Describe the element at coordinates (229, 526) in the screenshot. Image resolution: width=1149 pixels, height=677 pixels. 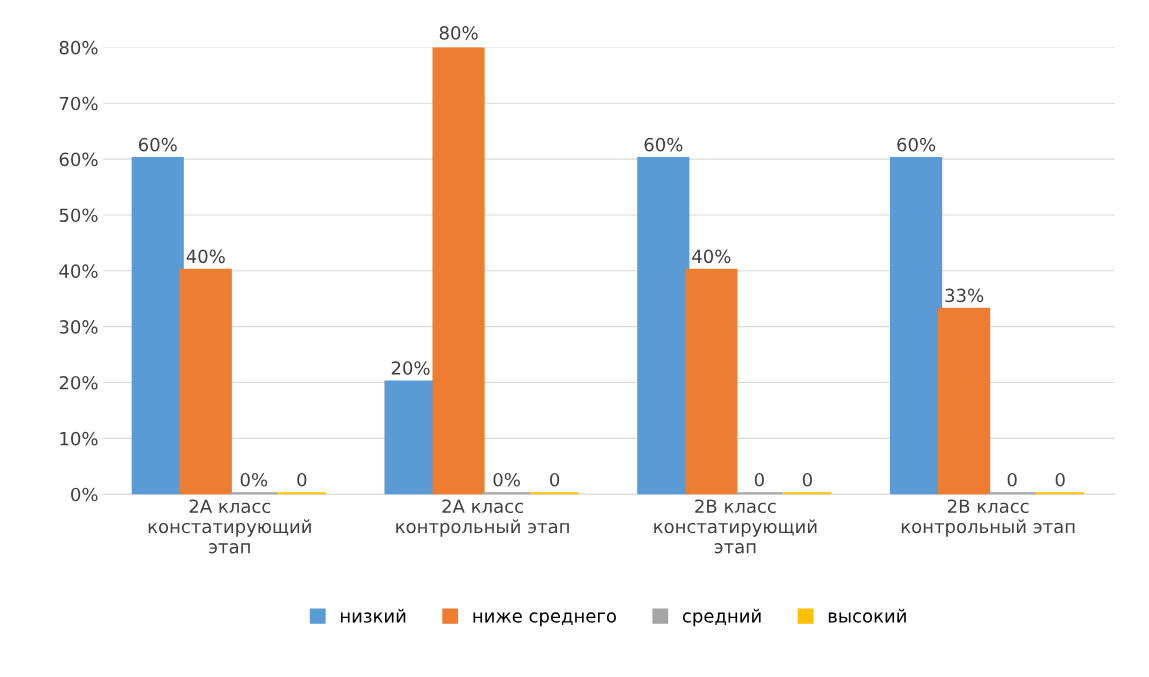
I see `x-tick-label: 2А класс констатирующий этап` at that location.